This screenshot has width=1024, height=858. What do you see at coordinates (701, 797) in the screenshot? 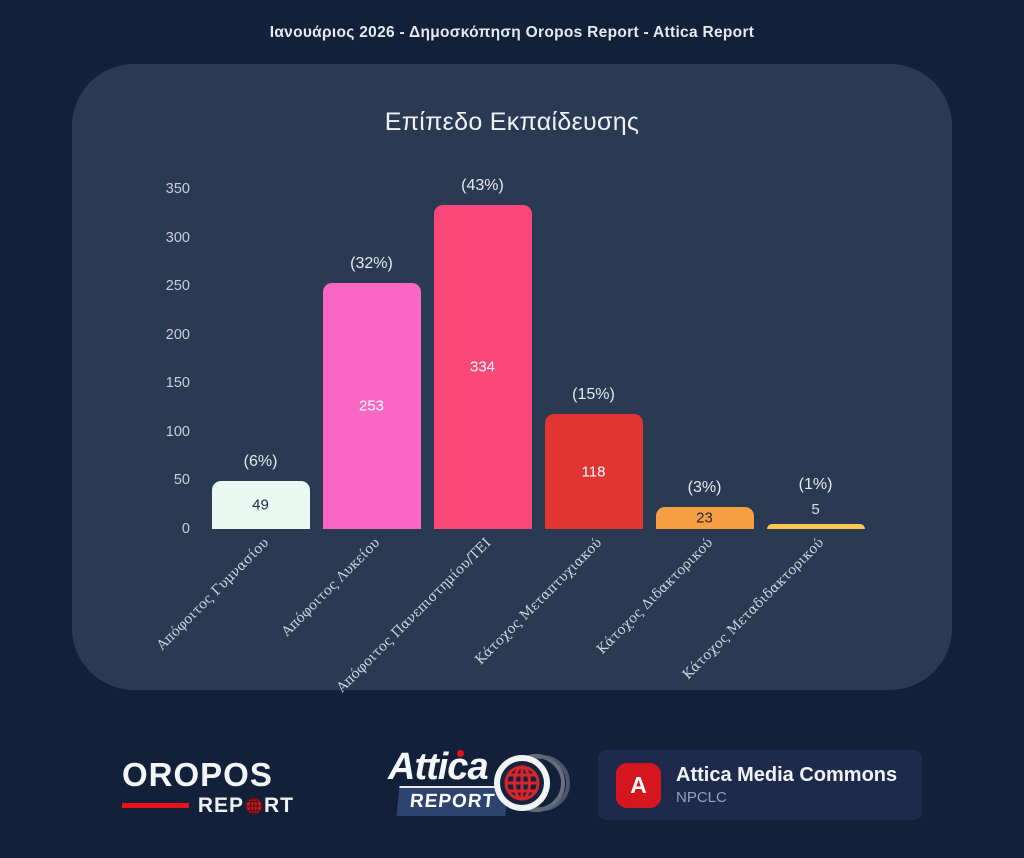
I see `amc-subtitle: NPCLC` at bounding box center [701, 797].